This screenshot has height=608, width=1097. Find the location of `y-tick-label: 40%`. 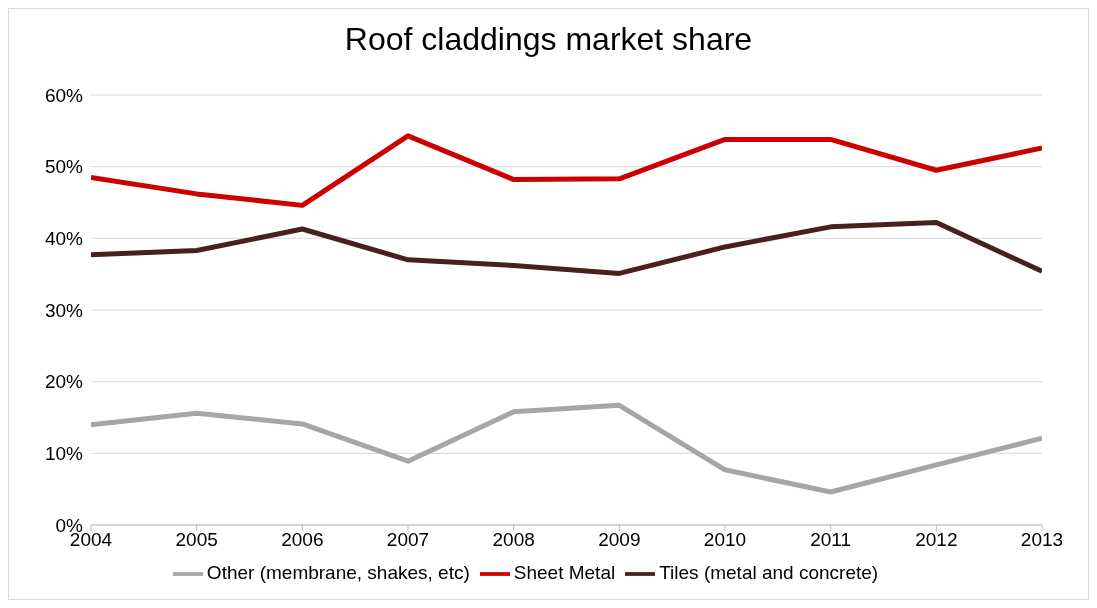

y-tick-label: 40% is located at coordinates (64, 239).